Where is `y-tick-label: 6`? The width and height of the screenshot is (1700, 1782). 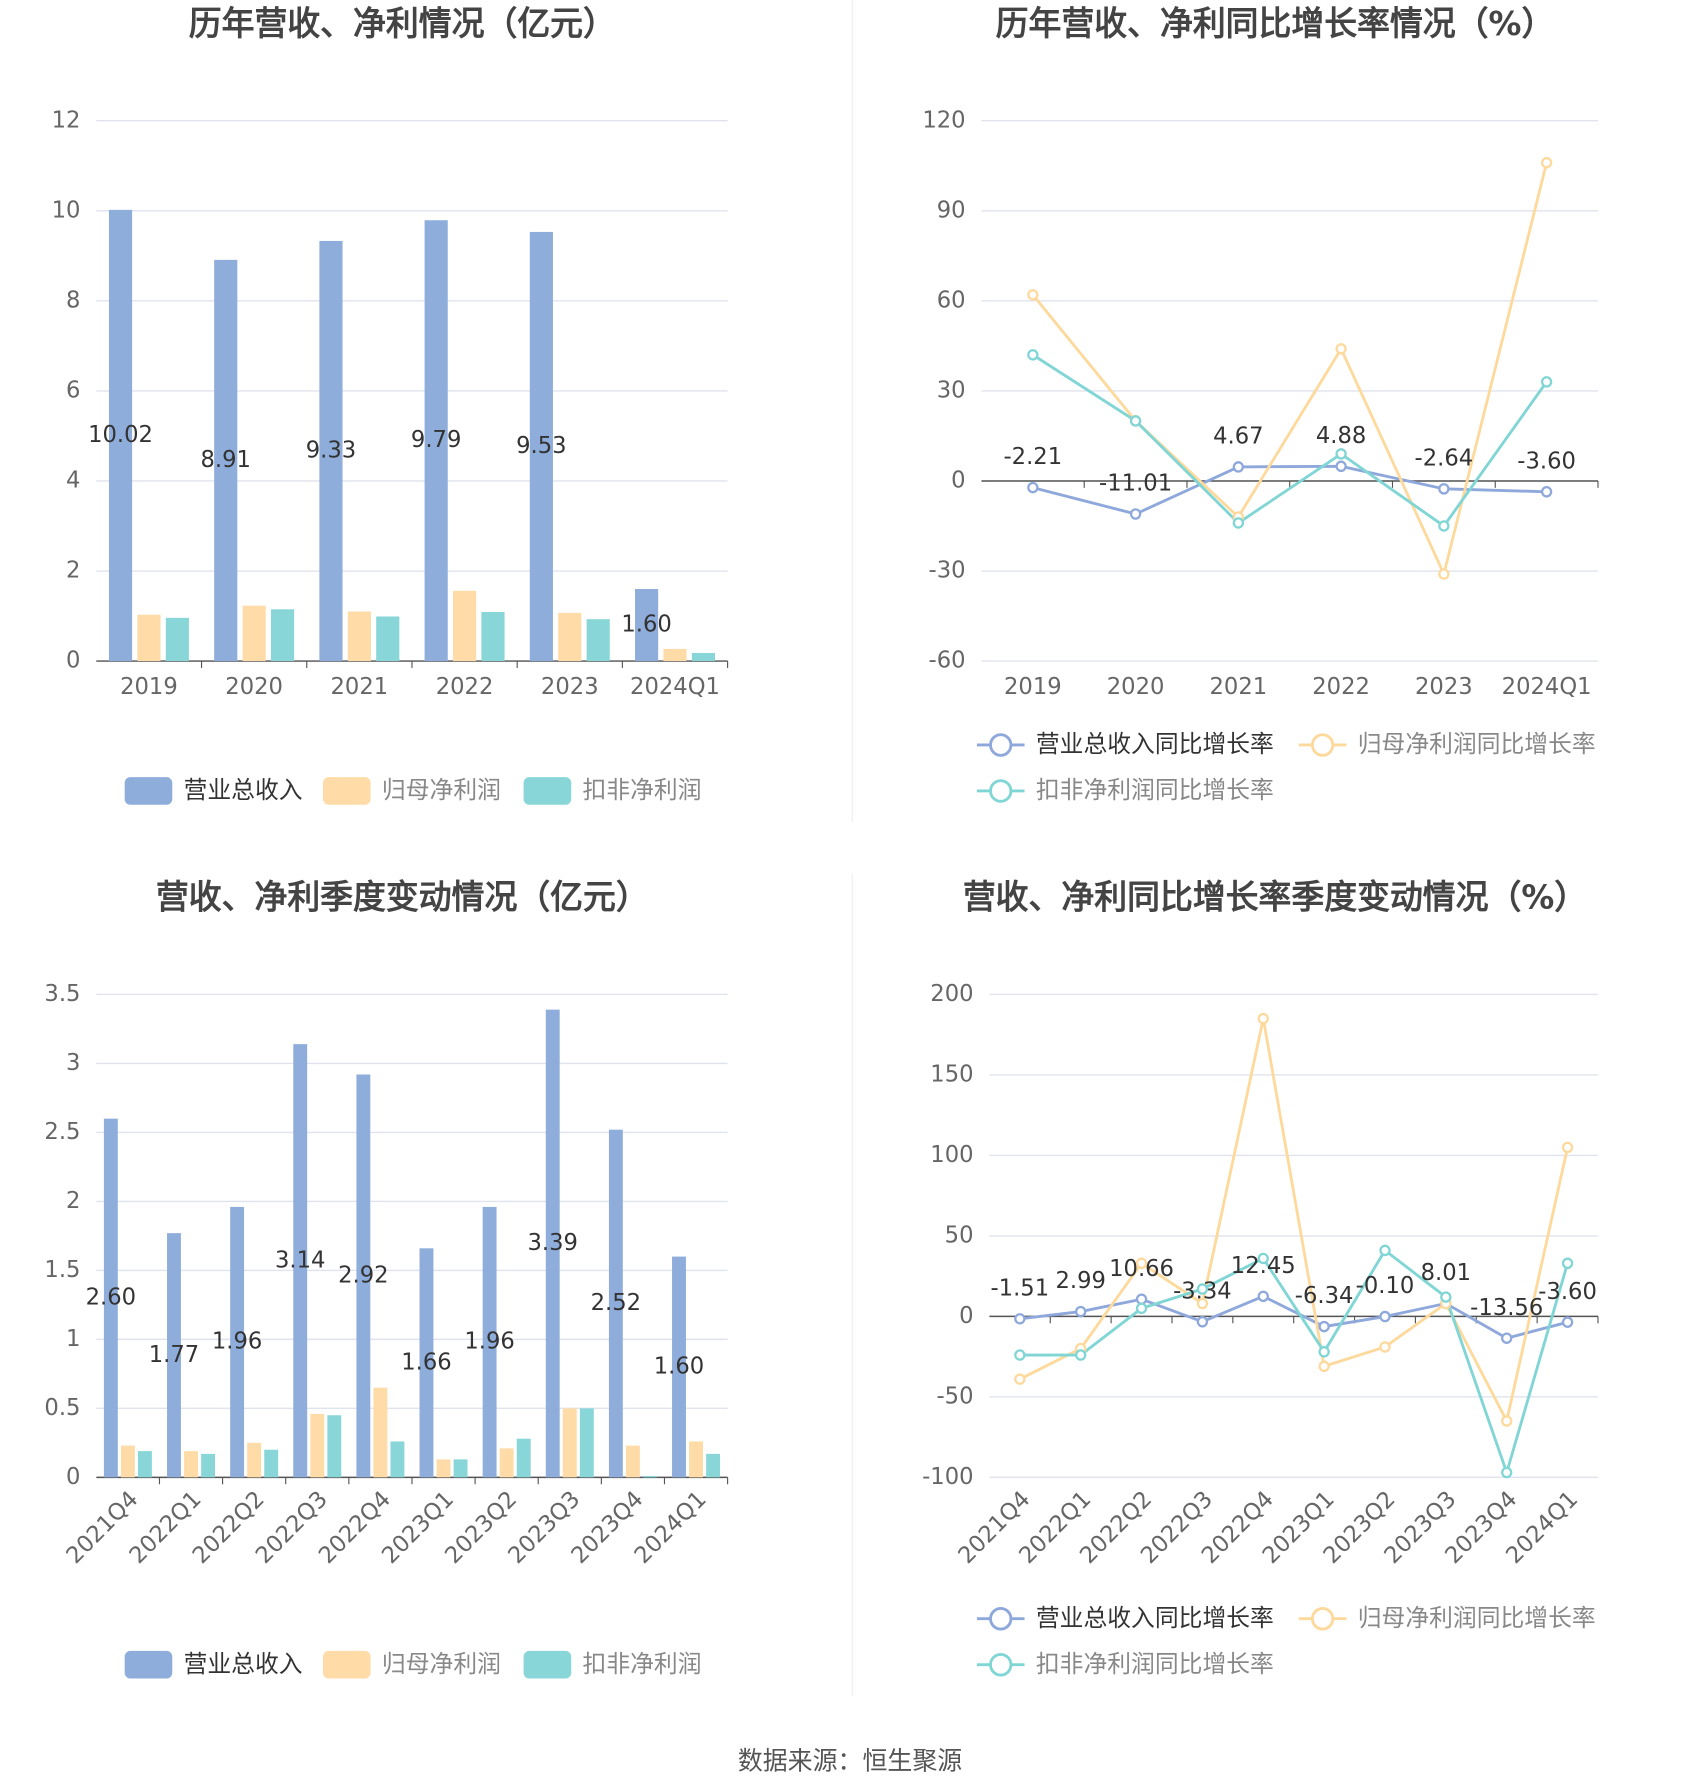
y-tick-label: 6 is located at coordinates (73, 390).